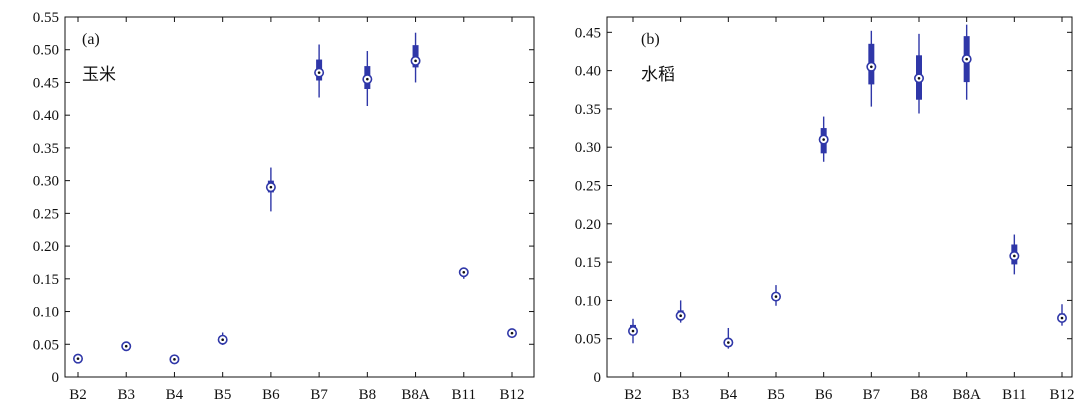  What do you see at coordinates (46, 51) in the screenshot?
I see `y-tick-label: 0.50` at bounding box center [46, 51].